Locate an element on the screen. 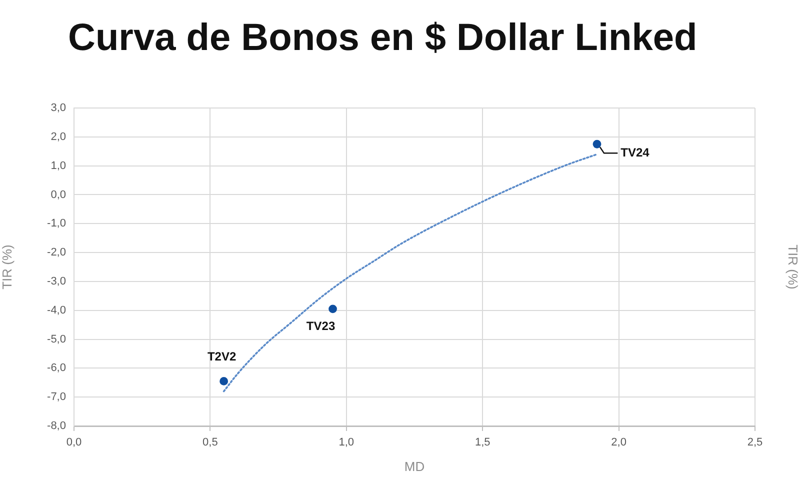 This screenshot has width=800, height=479. x-tick-label: 1,0 is located at coordinates (346, 442).